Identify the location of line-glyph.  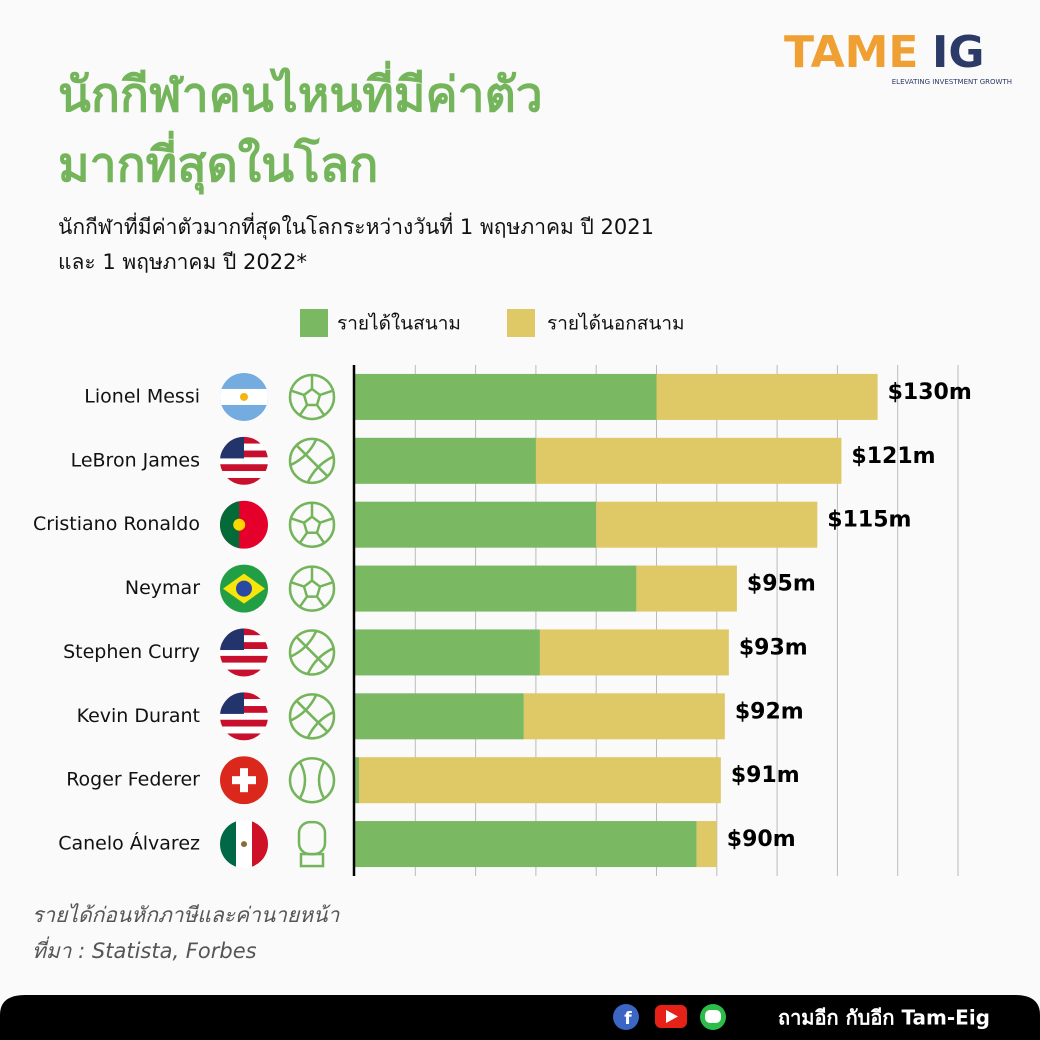
(713, 1016).